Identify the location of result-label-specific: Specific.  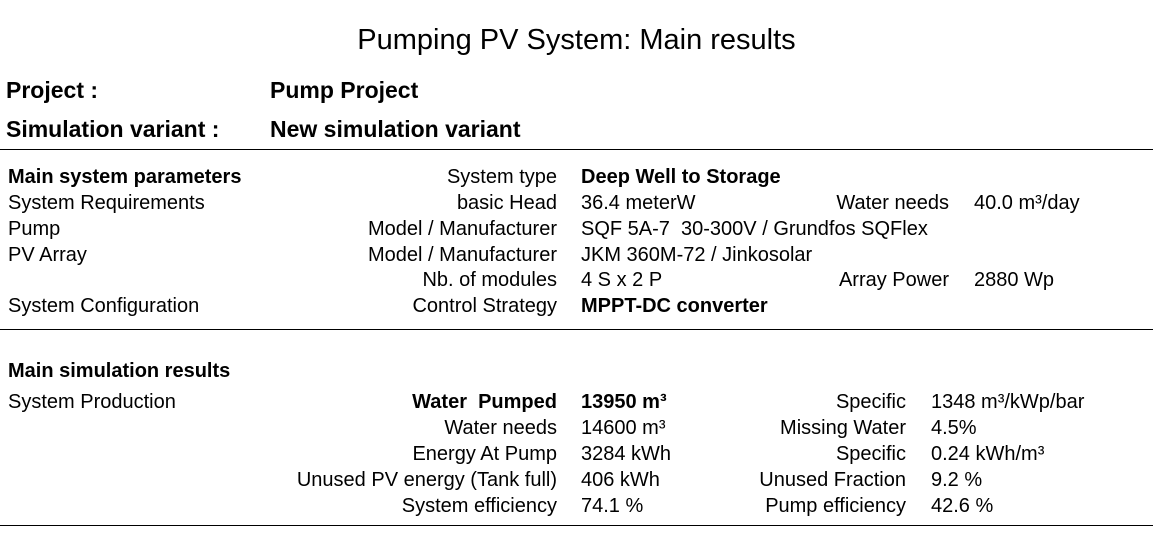
(870, 402).